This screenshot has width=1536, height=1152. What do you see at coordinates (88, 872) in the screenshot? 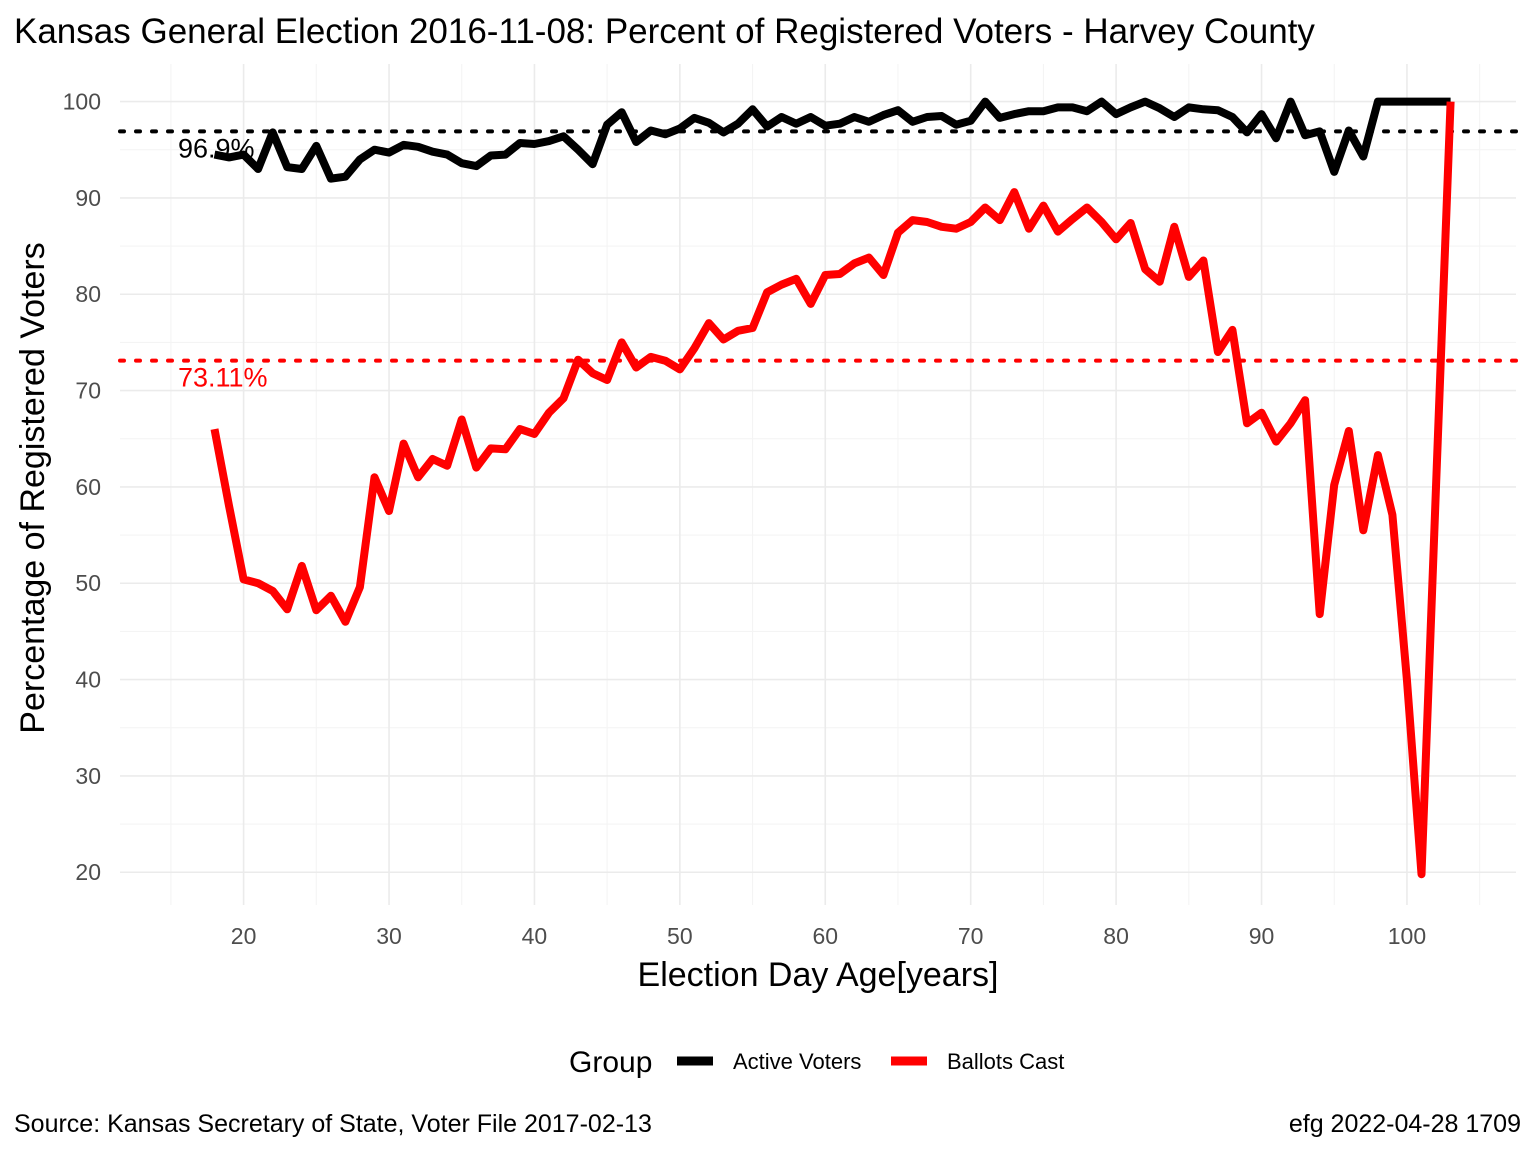
I see `y-tick-label: 20` at bounding box center [88, 872].